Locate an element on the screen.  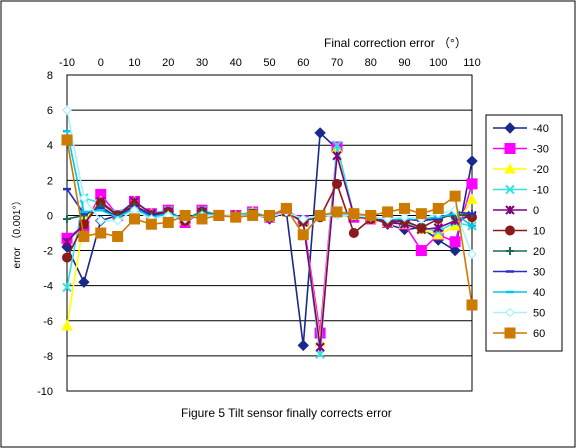
legend-box is located at coordinates (524, 233).